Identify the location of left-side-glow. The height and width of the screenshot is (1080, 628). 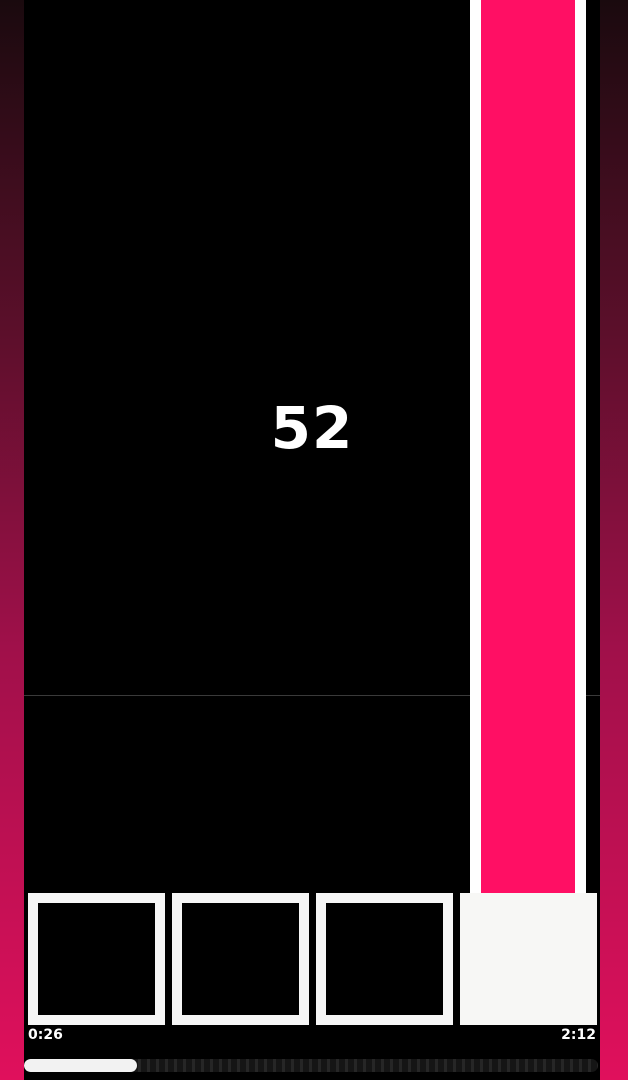
(12, 540).